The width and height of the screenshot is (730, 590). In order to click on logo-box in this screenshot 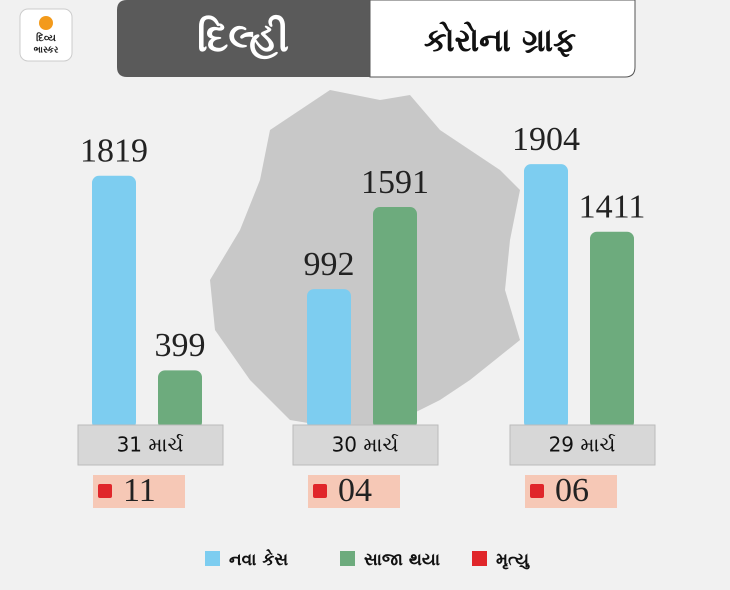, I will do `click(46, 35)`.